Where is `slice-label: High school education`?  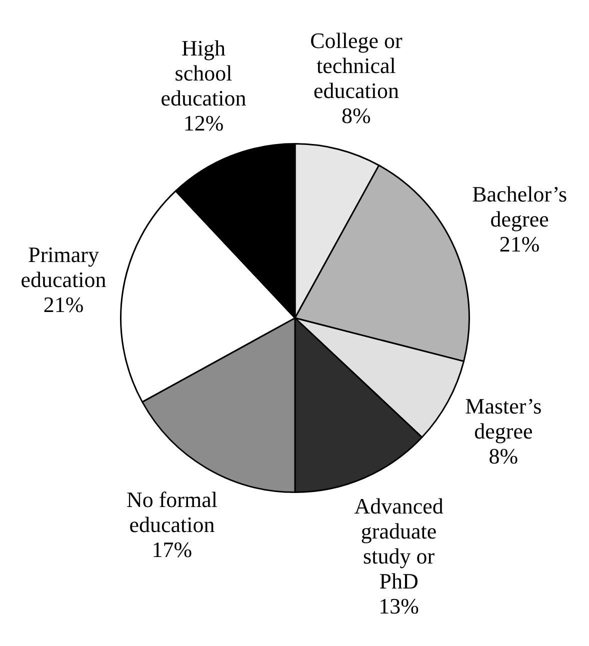
slice-label: High school education is located at coordinates (203, 72).